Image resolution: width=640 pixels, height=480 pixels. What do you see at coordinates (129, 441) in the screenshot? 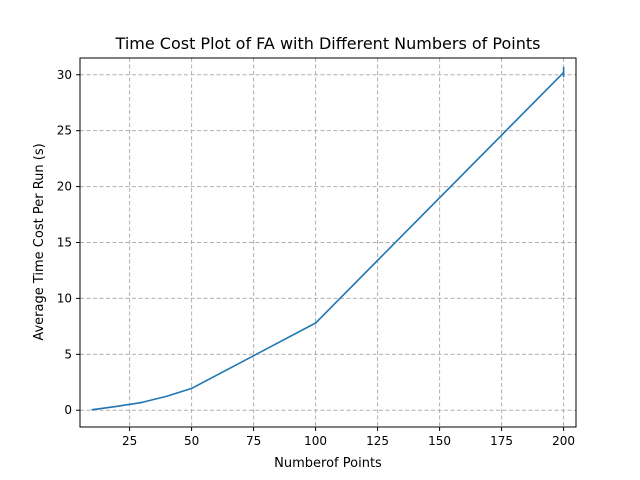
I see `x-tick-label-0: 25` at bounding box center [129, 441].